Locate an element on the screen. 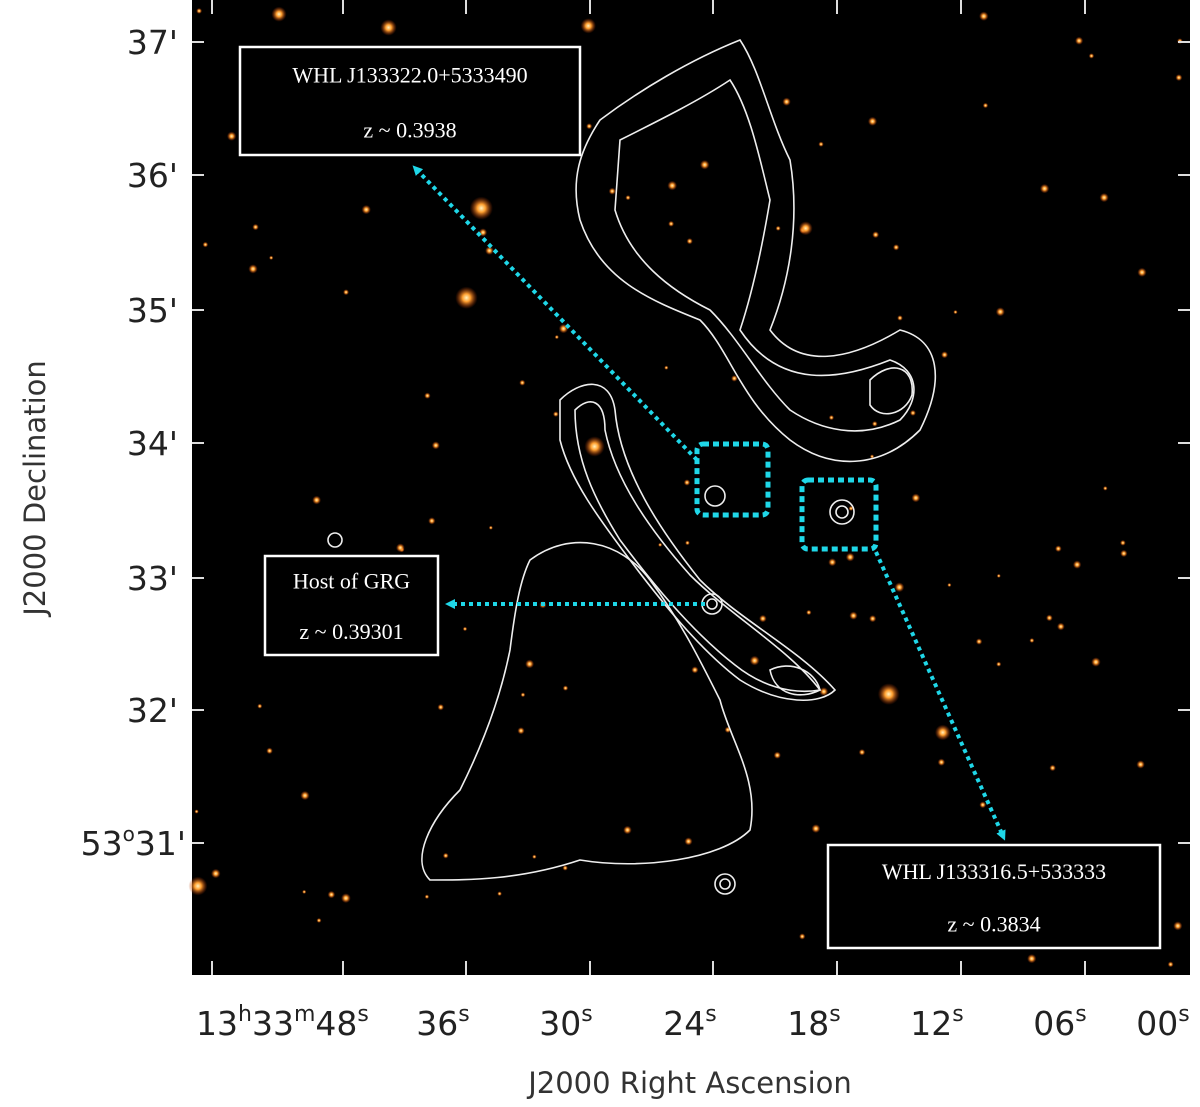 Image resolution: width=1200 pixels, height=1107 pixels. y-tick-label: 35' is located at coordinates (152, 310).